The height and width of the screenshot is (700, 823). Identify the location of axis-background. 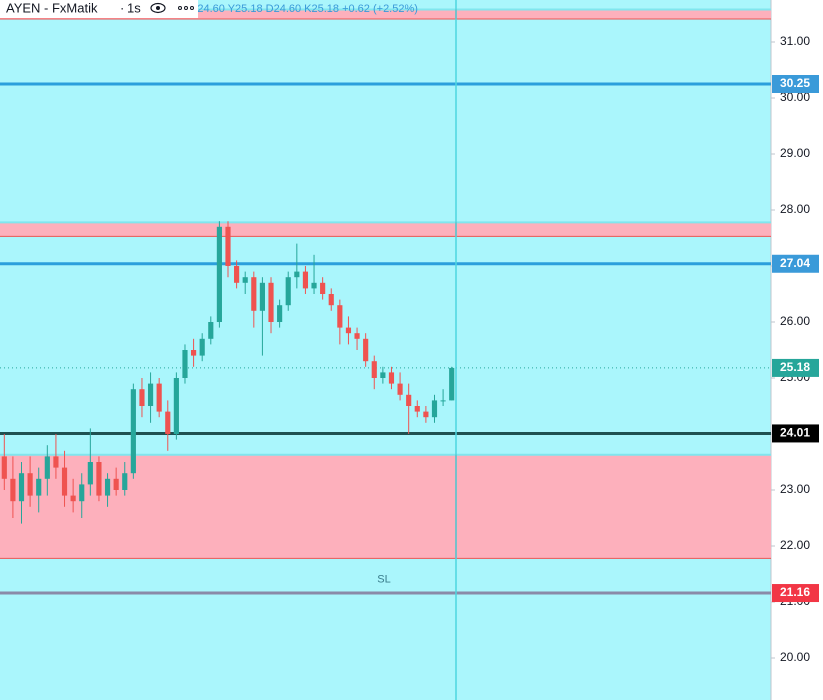
(797, 350).